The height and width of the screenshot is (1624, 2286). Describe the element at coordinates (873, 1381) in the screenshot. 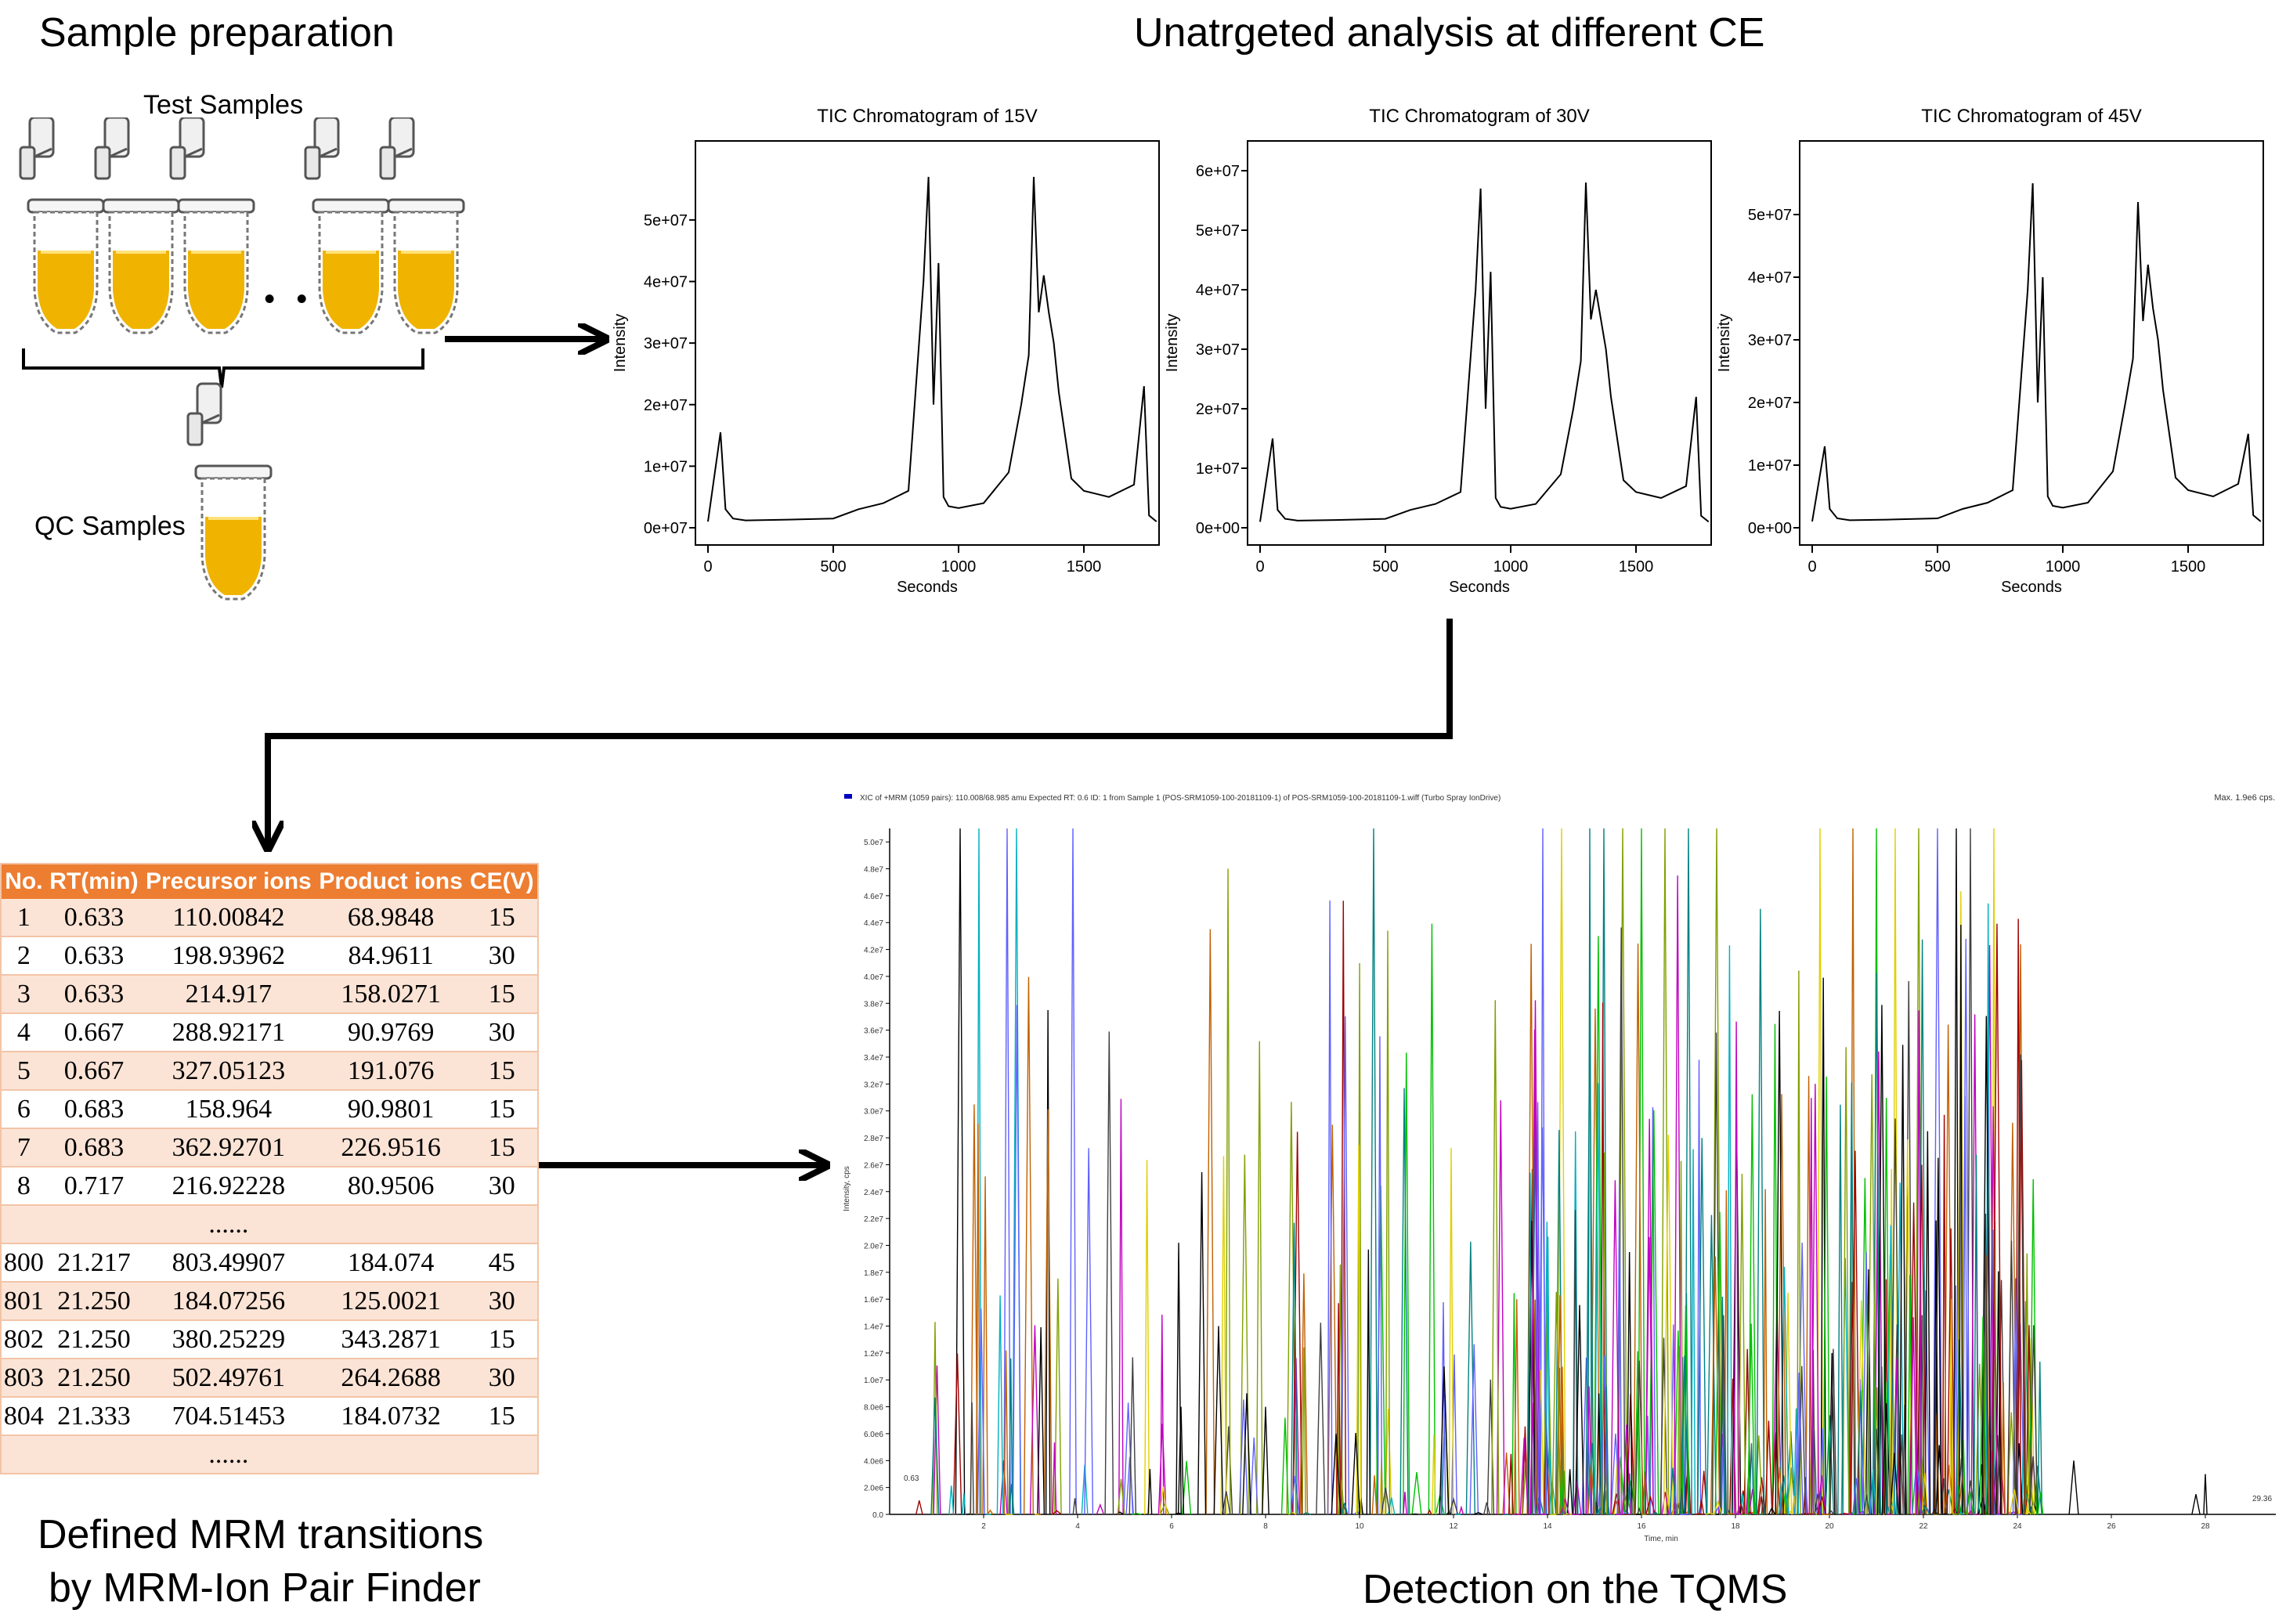

I see `y-tick-label: 1.0e7` at that location.